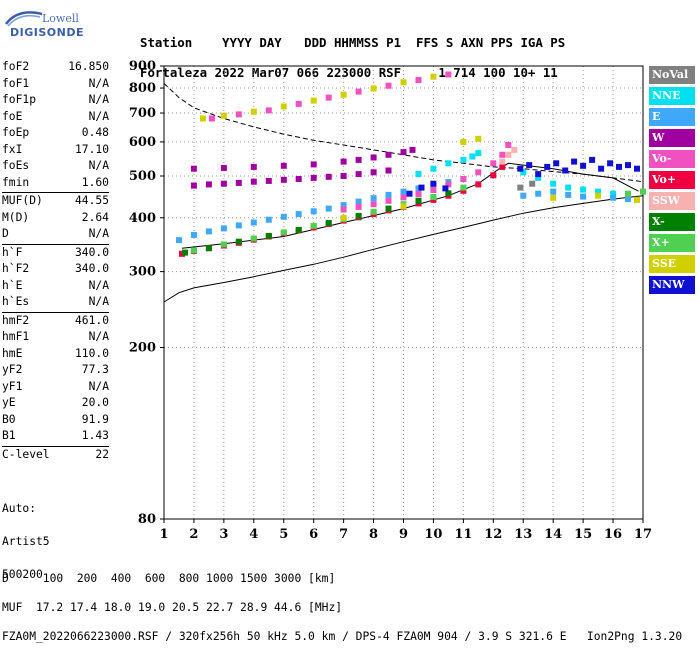 This screenshot has width=700, height=659. What do you see at coordinates (22, 200) in the screenshot?
I see `param-name: MUF(D)` at bounding box center [22, 200].